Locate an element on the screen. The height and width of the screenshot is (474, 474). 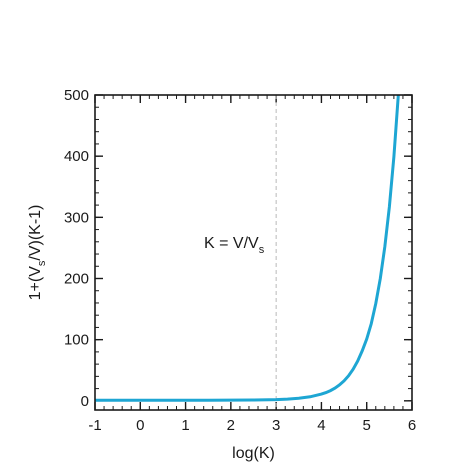
y-tick-label: 400 is located at coordinates (76, 156).